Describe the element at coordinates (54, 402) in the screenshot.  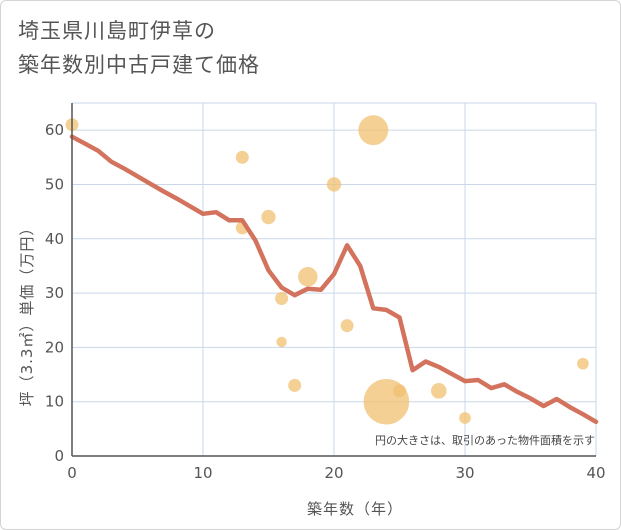
I see `y-tick-label: 10` at that location.